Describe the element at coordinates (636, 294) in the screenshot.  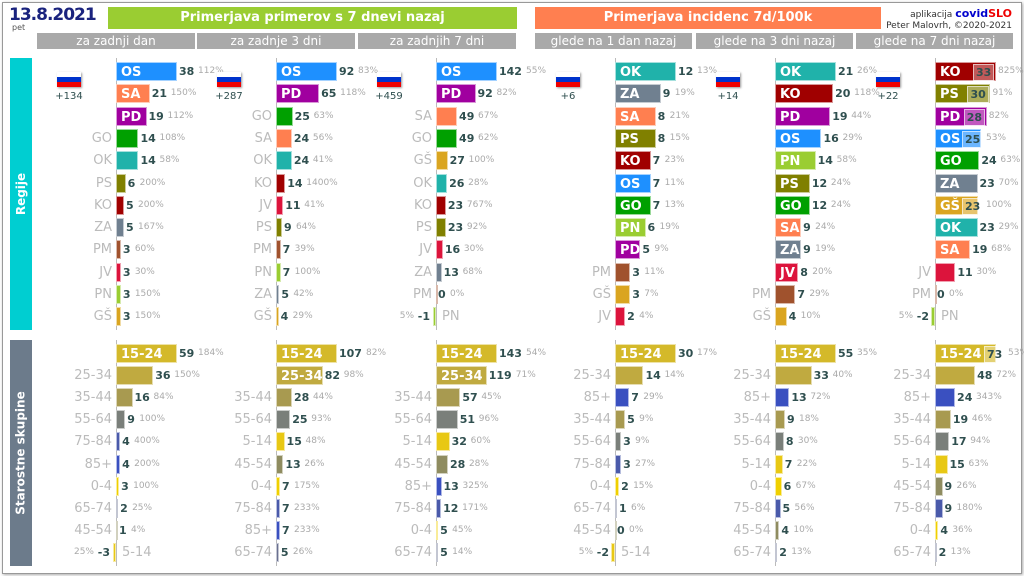
I see `value: 3` at that location.